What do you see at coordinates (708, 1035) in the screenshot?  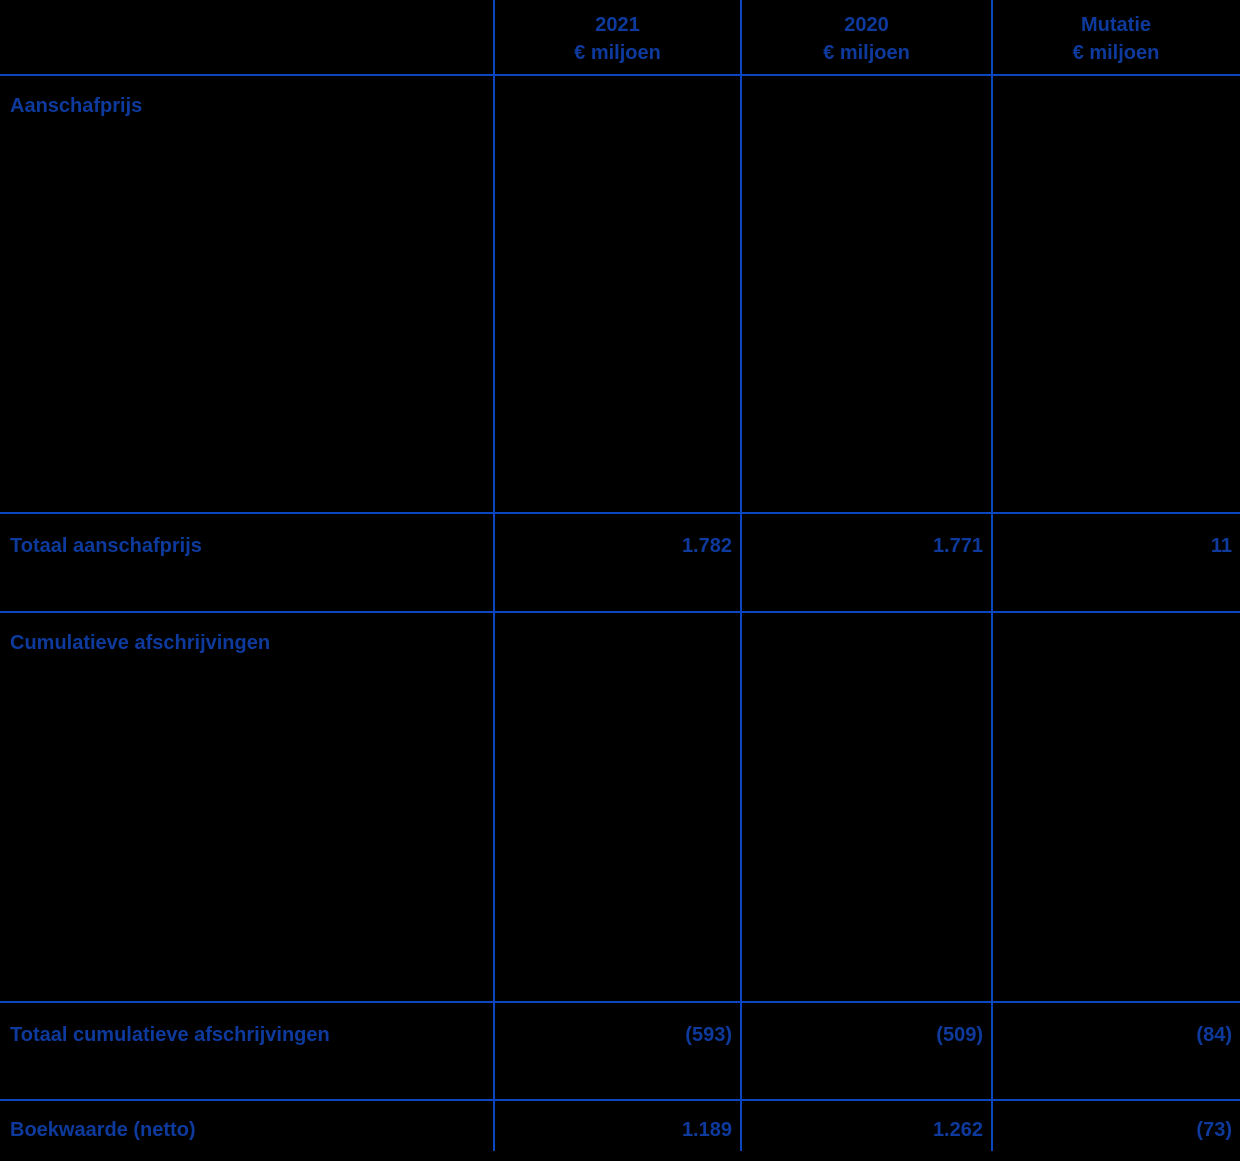 I see `row-value-2021: (593)` at bounding box center [708, 1035].